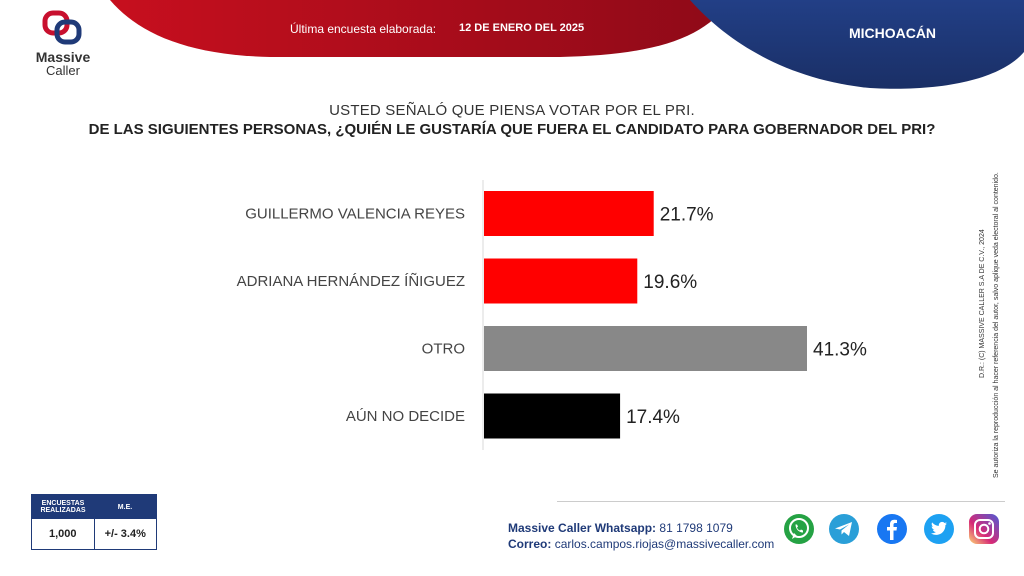 The image size is (1024, 576). Describe the element at coordinates (363, 29) in the screenshot. I see `last-survey-label: Última encuesta elaborada:` at that location.